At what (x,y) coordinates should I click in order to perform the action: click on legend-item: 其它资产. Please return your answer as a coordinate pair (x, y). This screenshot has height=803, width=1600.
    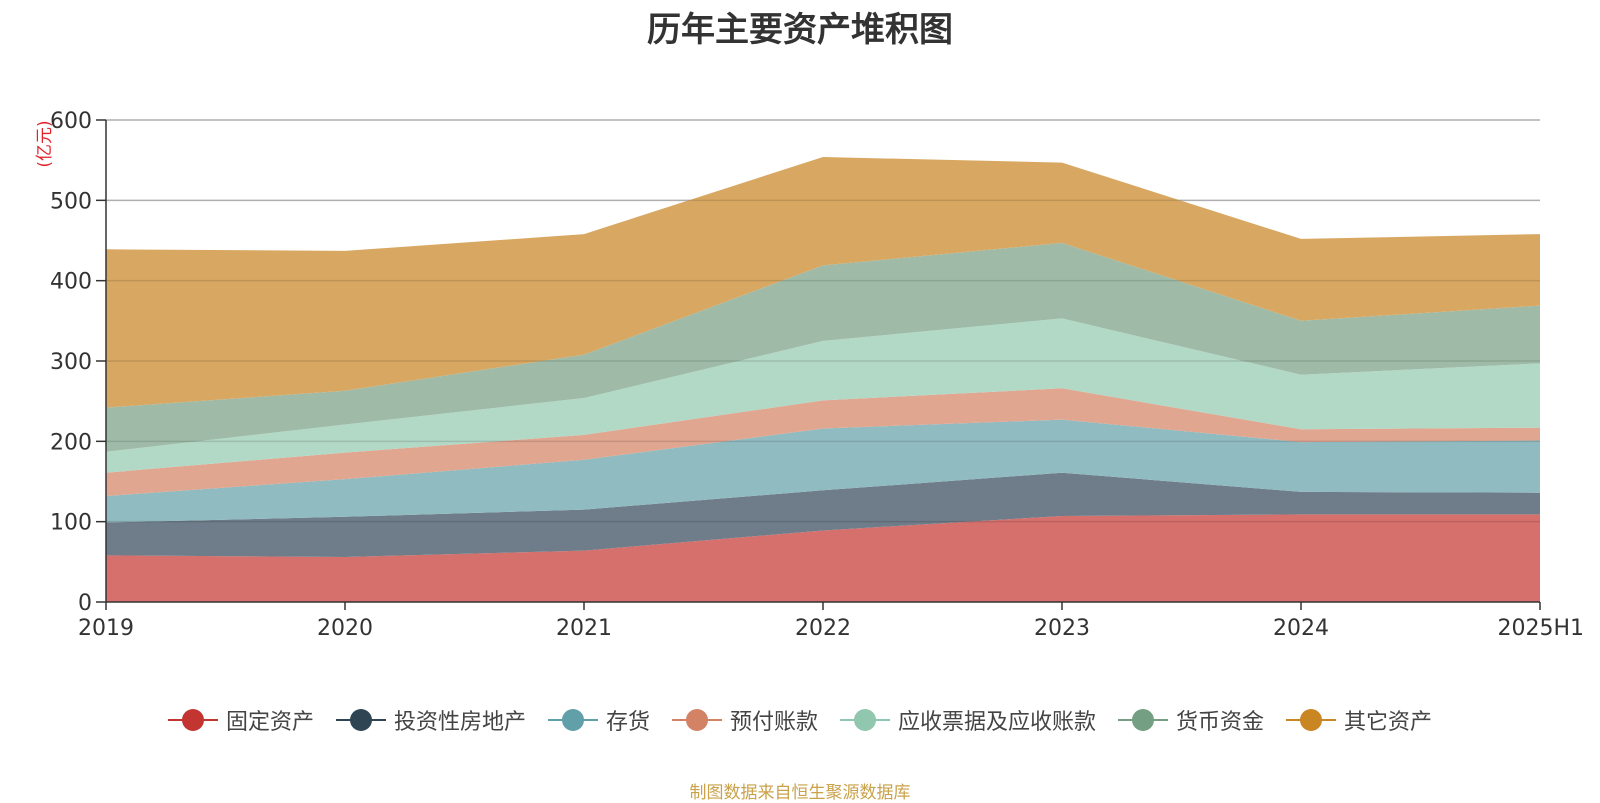
    Looking at the image, I should click on (1359, 720).